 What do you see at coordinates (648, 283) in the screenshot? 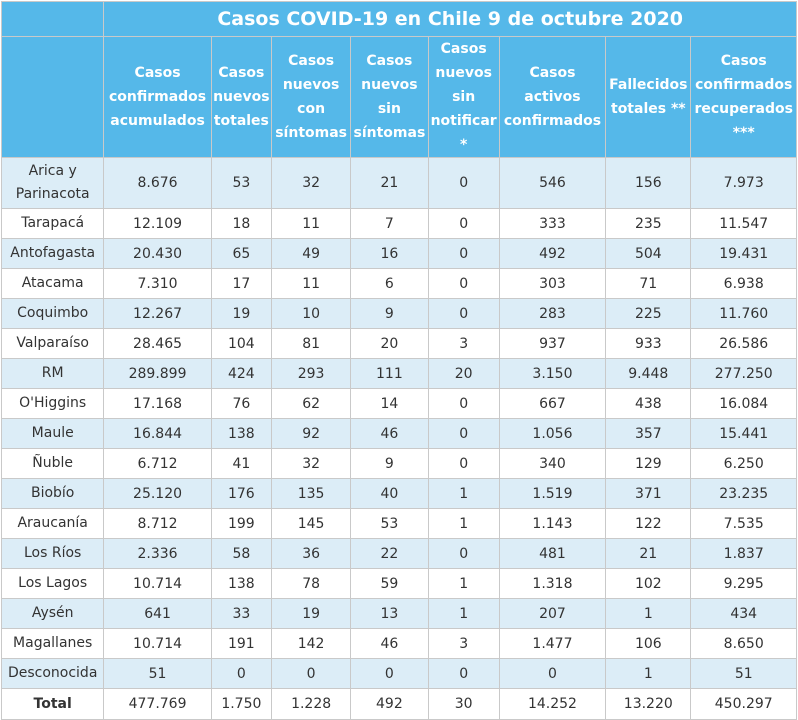
I see `value-cell: 71` at bounding box center [648, 283].